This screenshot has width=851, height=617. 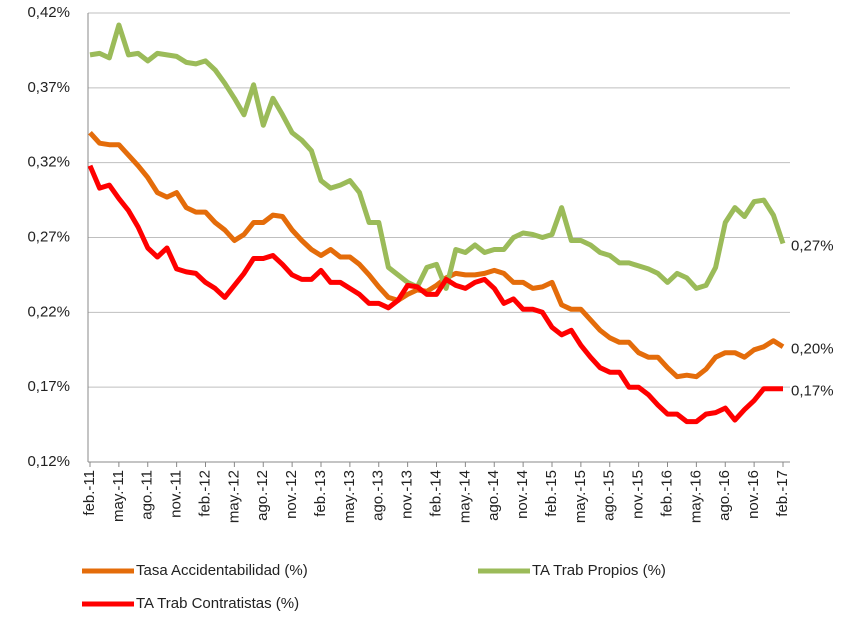 I want to click on value-label: 0,27%, so click(x=812, y=245).